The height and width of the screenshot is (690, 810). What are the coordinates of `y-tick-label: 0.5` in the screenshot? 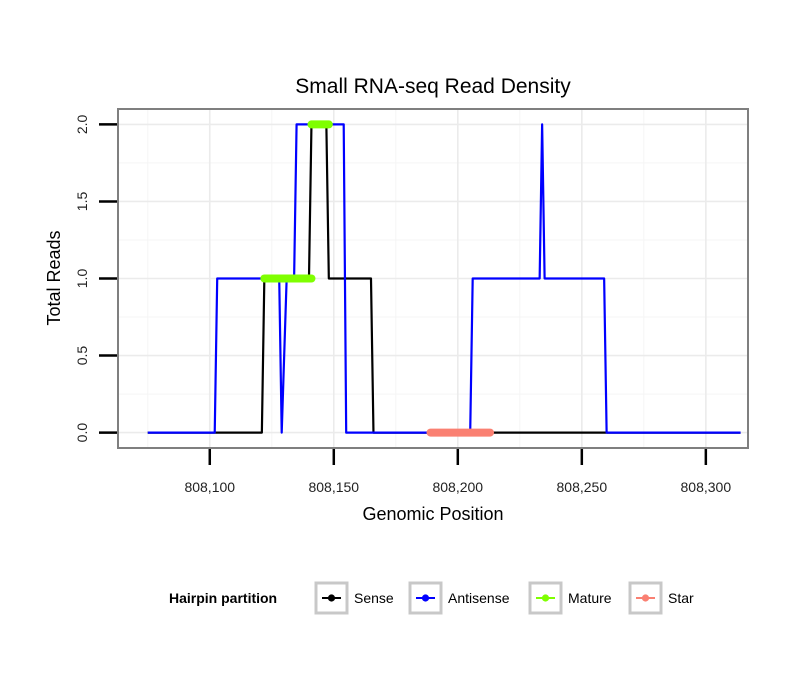 It's located at (82, 356).